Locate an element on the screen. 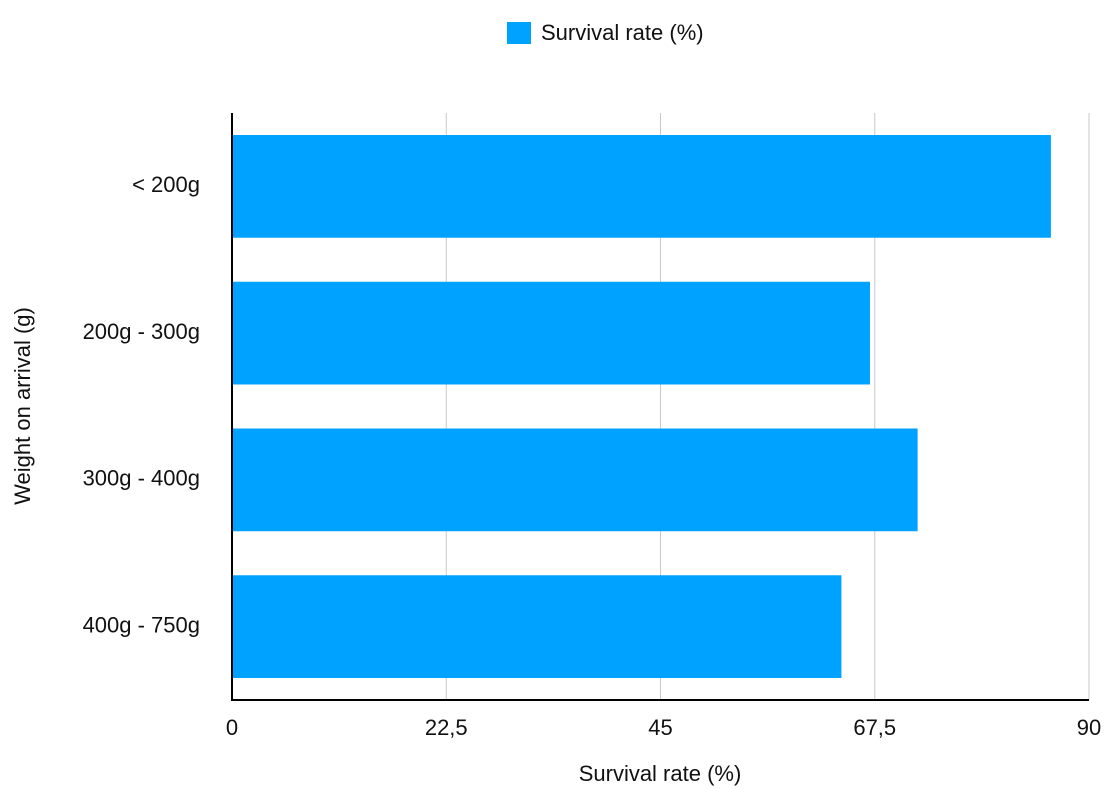  y-tick-label: 400g - 750g is located at coordinates (141, 624).